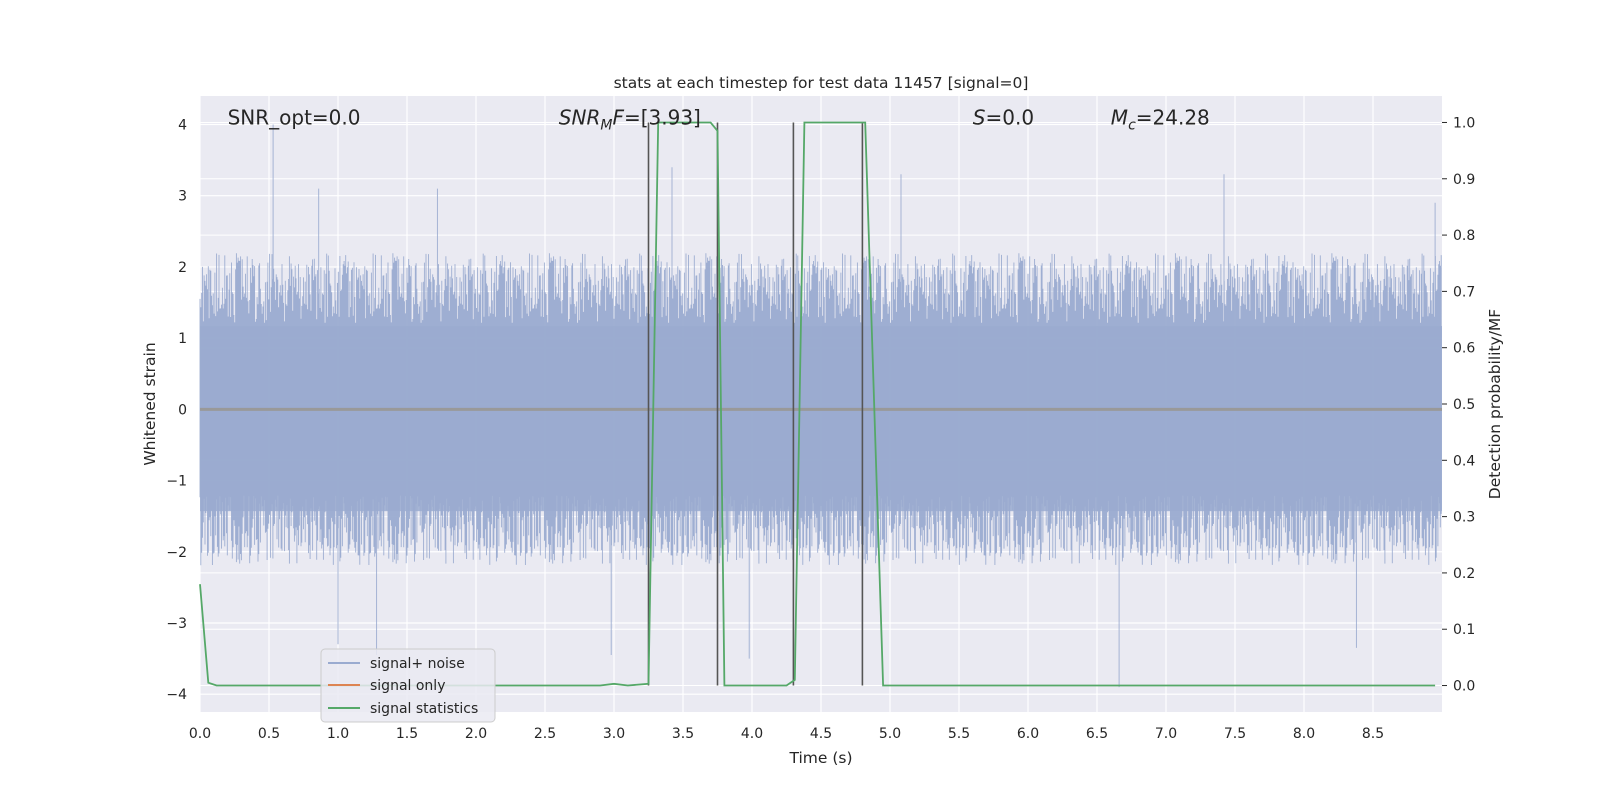 The height and width of the screenshot is (800, 1600). I want to click on annotations: SNR_opt=0.0 SNRMF=[3.93] S=0.0 Mc=24.28, so click(719, 119).